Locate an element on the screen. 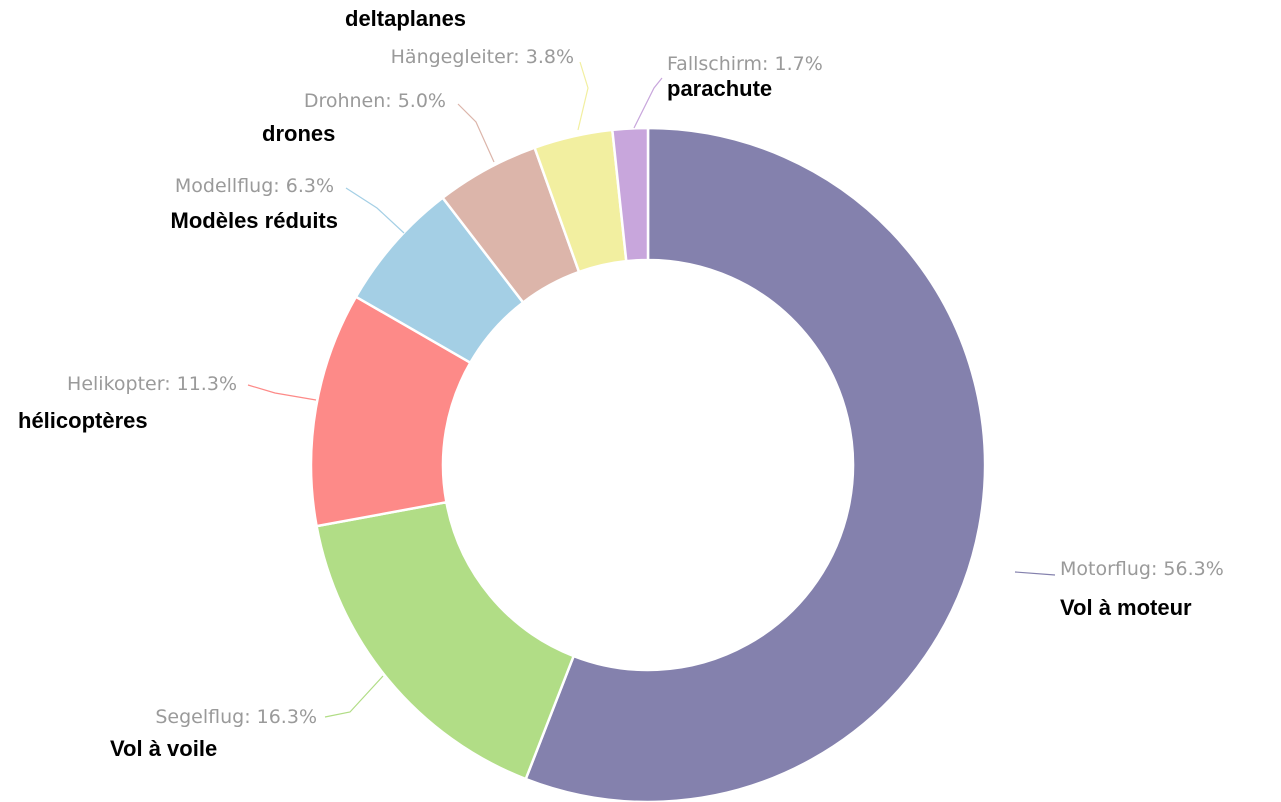 This screenshot has height=802, width=1281. leader-line-motorflug is located at coordinates (1035, 573).